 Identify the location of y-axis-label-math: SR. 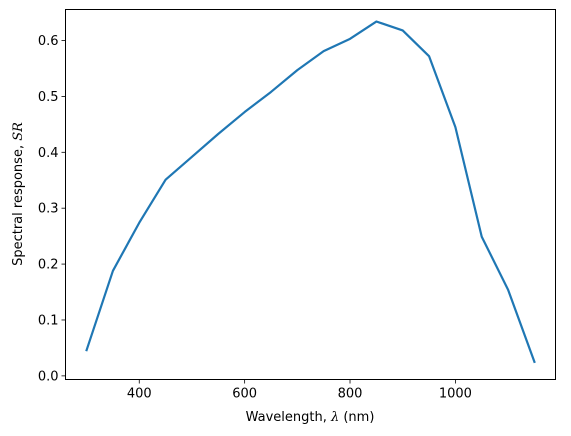
(18, 131).